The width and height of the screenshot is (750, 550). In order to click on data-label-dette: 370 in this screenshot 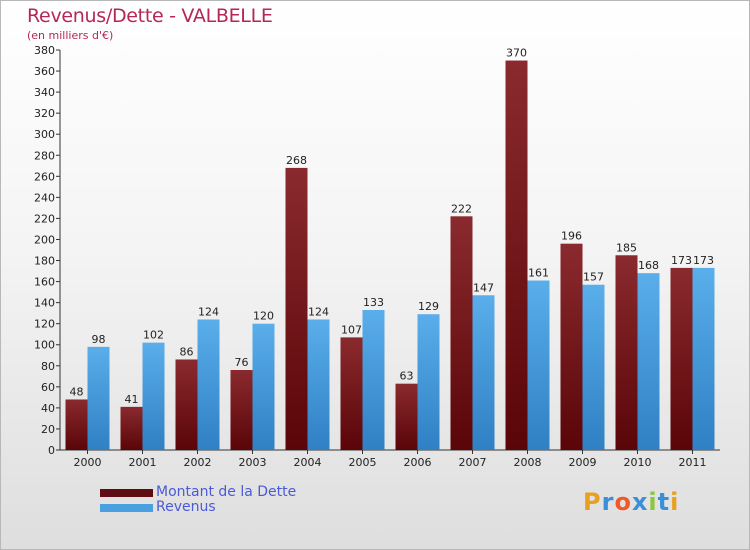, I will do `click(516, 53)`.